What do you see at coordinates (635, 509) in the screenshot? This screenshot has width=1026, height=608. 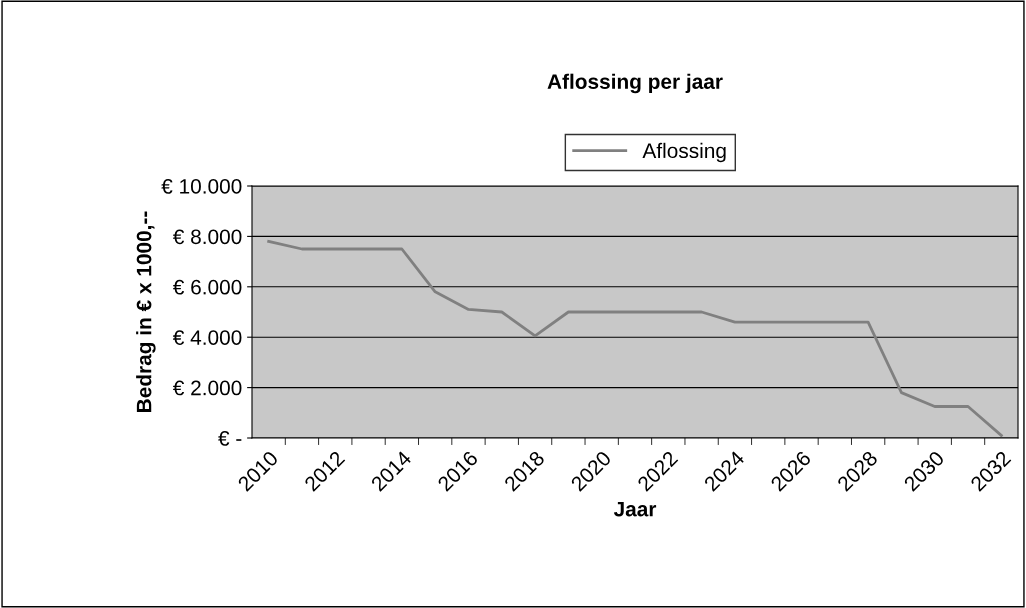 I see `x-axis-title: Jaar` at bounding box center [635, 509].